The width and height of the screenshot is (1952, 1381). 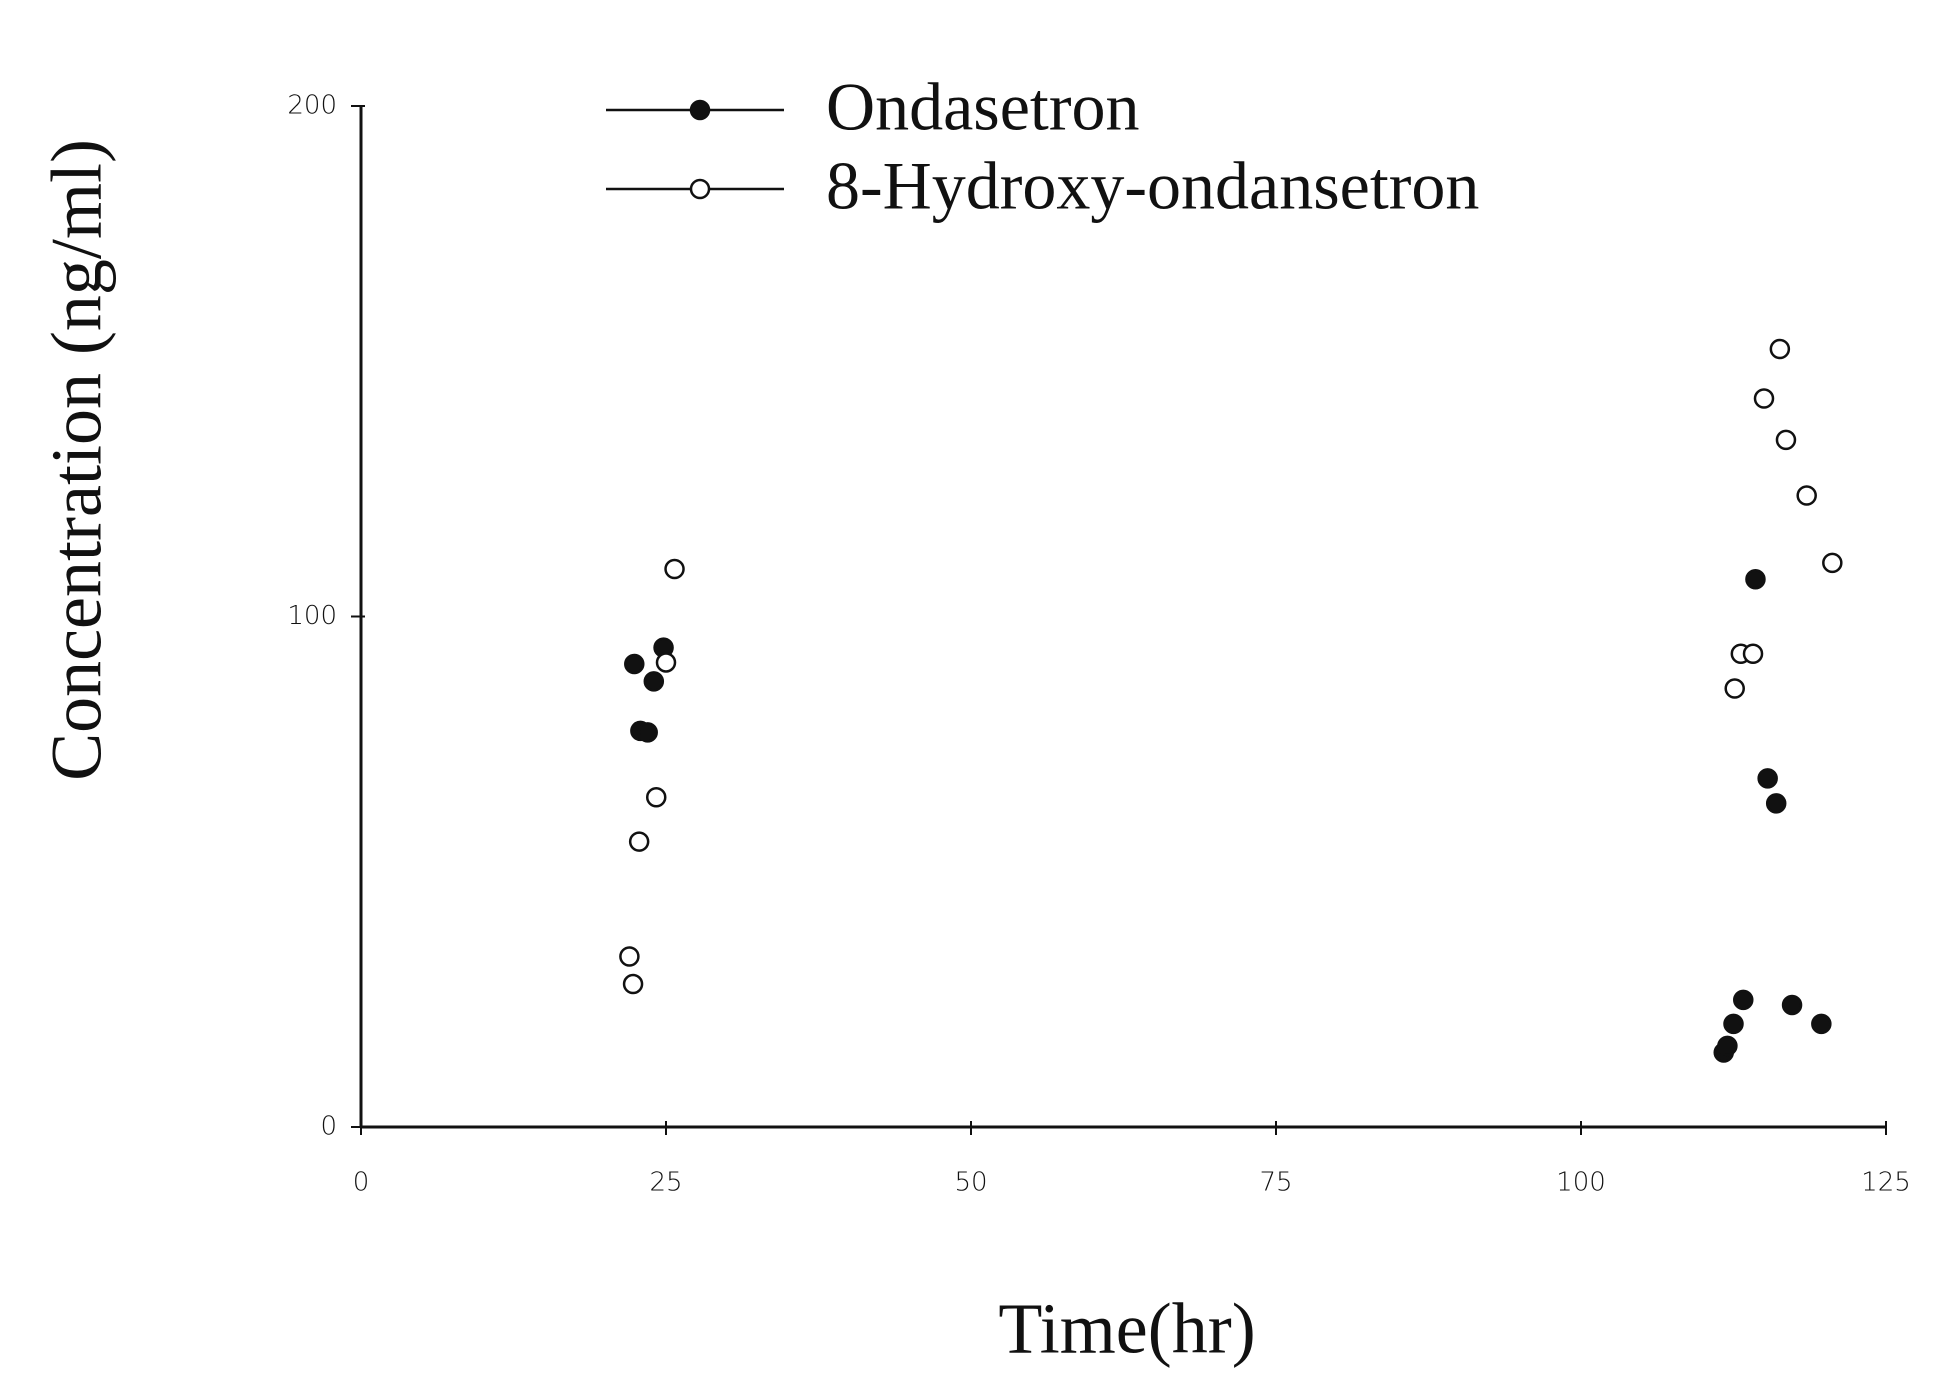 What do you see at coordinates (328, 1127) in the screenshot?
I see `y-tick-label: 0` at bounding box center [328, 1127].